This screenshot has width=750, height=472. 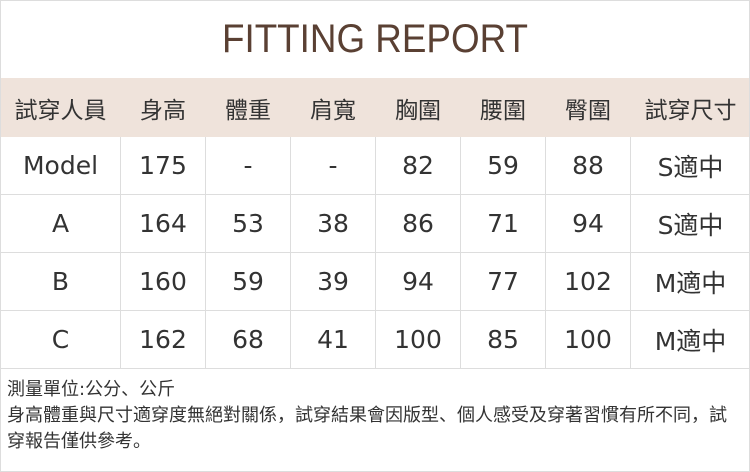 I want to click on column-header: 身高, so click(x=163, y=107).